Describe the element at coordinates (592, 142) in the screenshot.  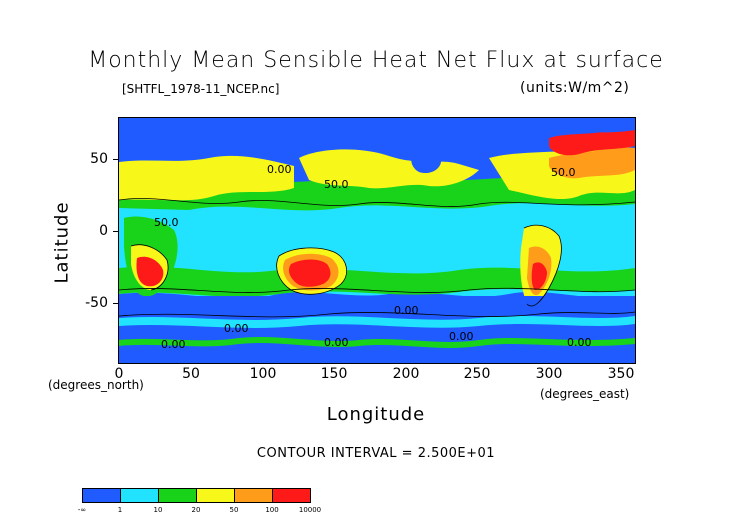
I see `siberia-red` at that location.